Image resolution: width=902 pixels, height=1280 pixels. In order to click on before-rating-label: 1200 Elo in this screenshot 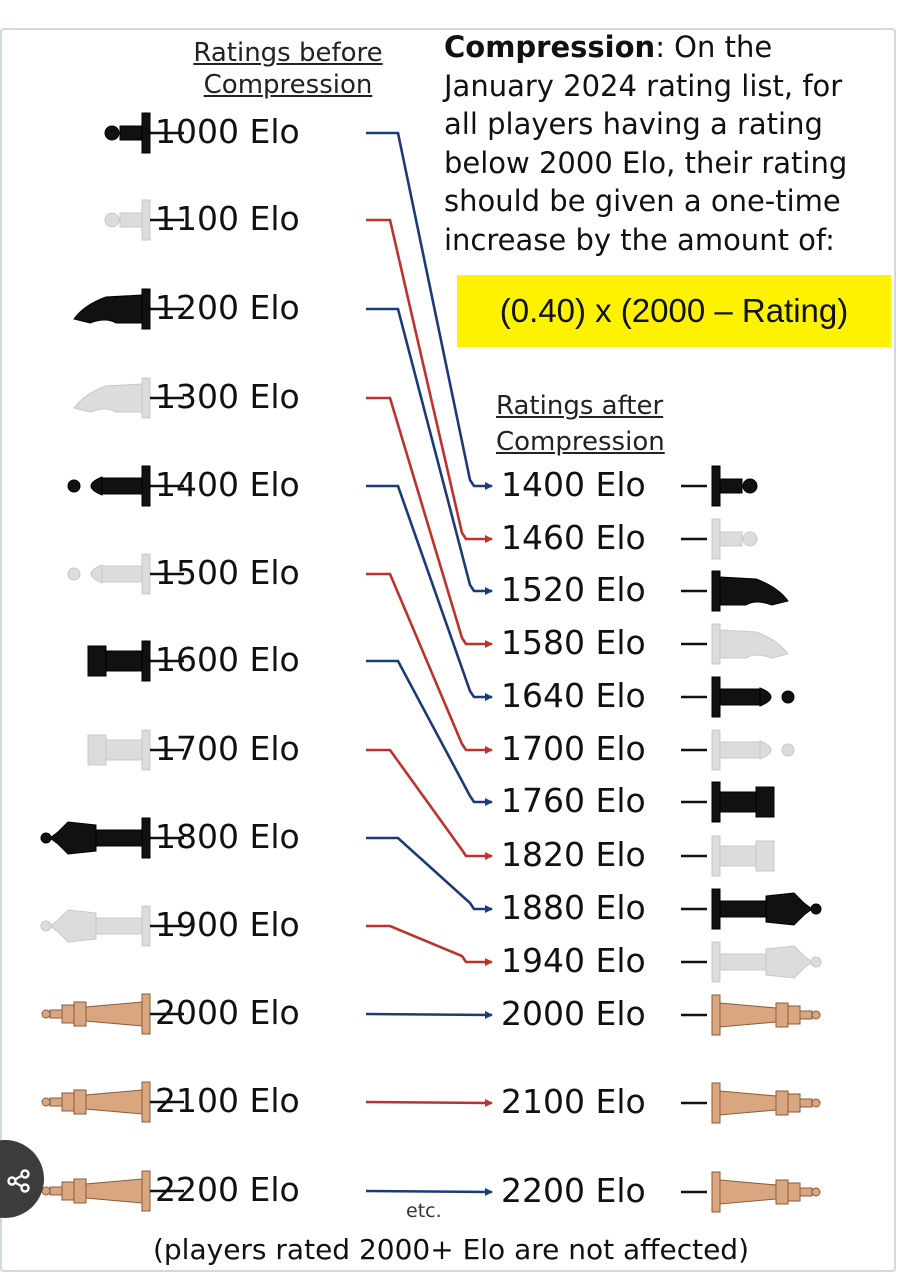, I will do `click(227, 307)`.